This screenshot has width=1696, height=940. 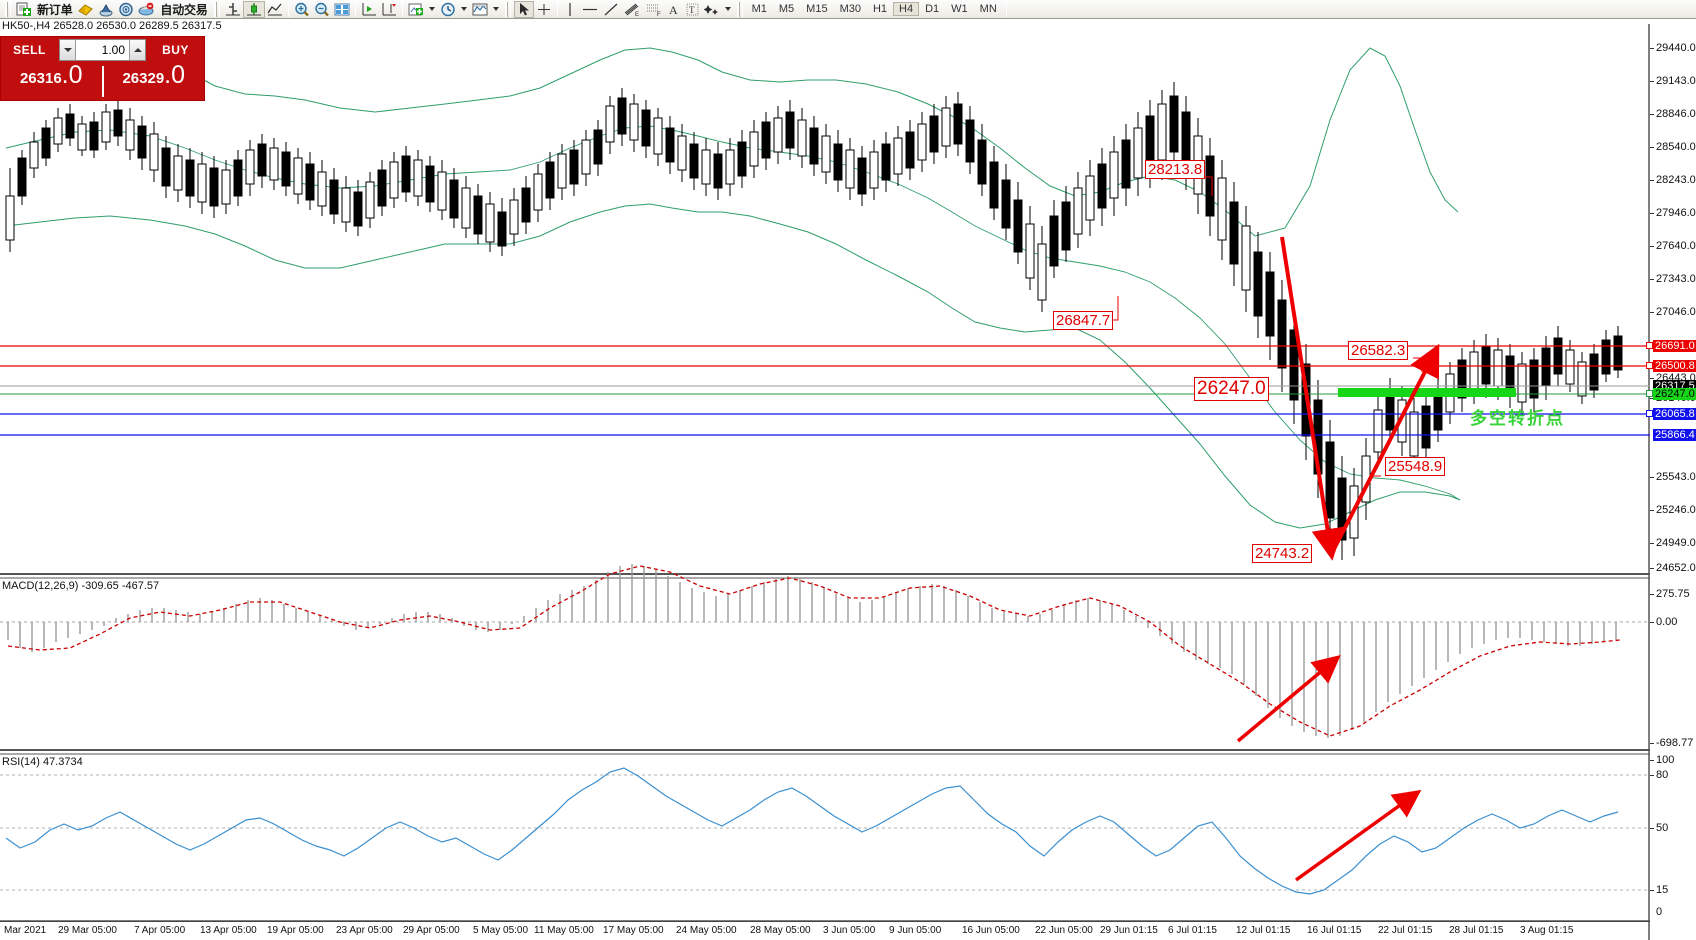 I want to click on period-dropdown-caret-icon, so click(x=463, y=9).